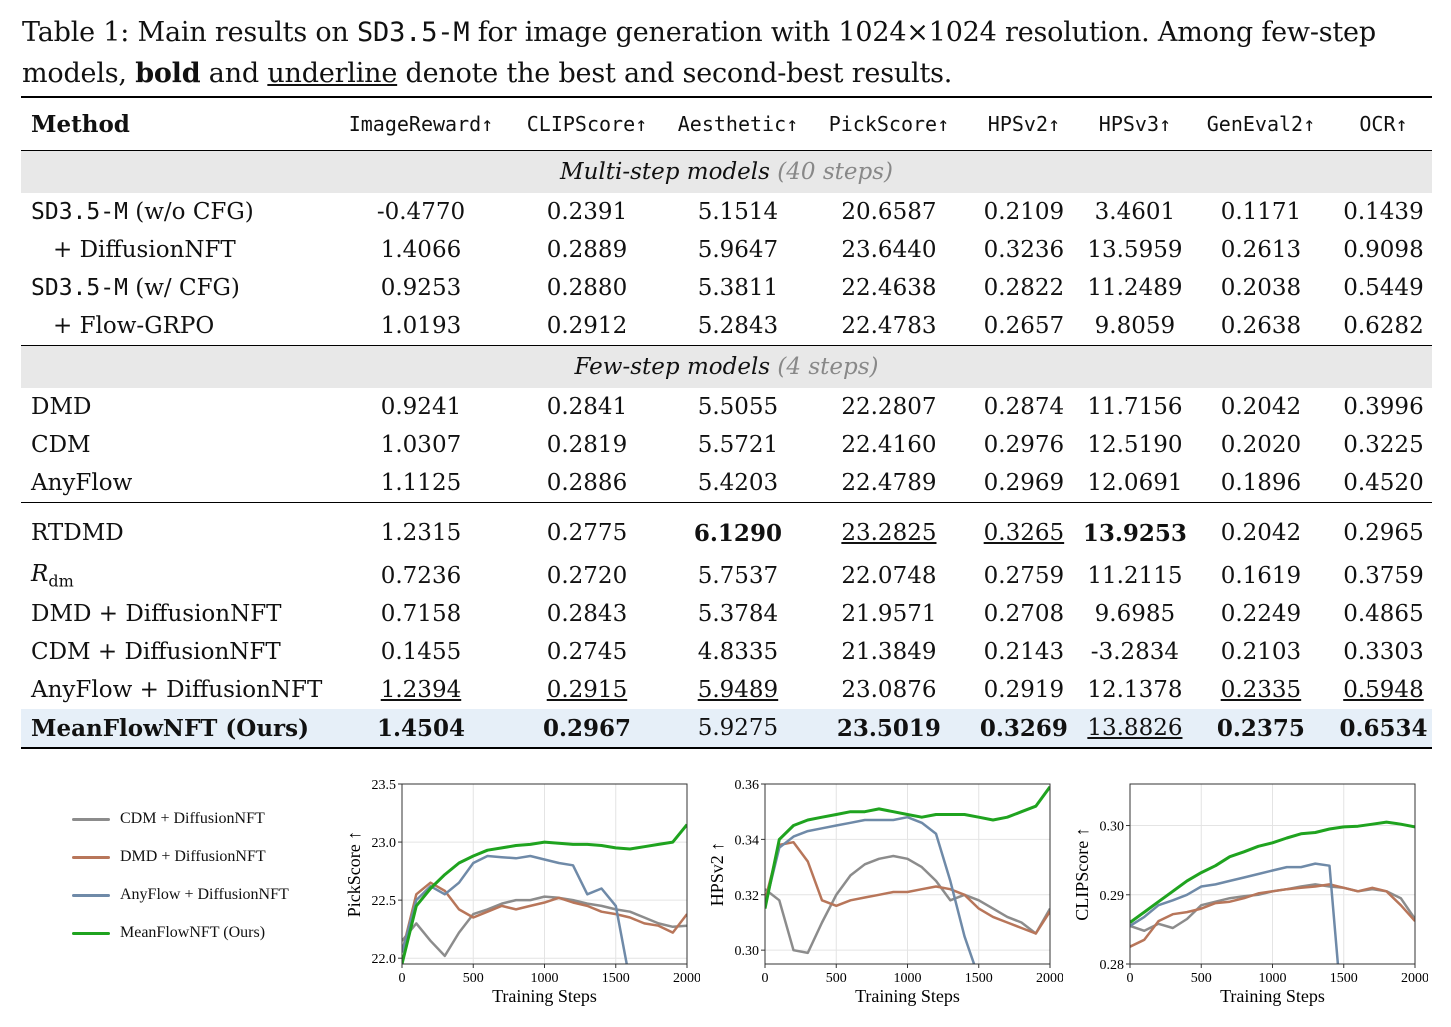 Image resolution: width=1451 pixels, height=1027 pixels. What do you see at coordinates (587, 533) in the screenshot?
I see `cell-value: 0.2775` at bounding box center [587, 533].